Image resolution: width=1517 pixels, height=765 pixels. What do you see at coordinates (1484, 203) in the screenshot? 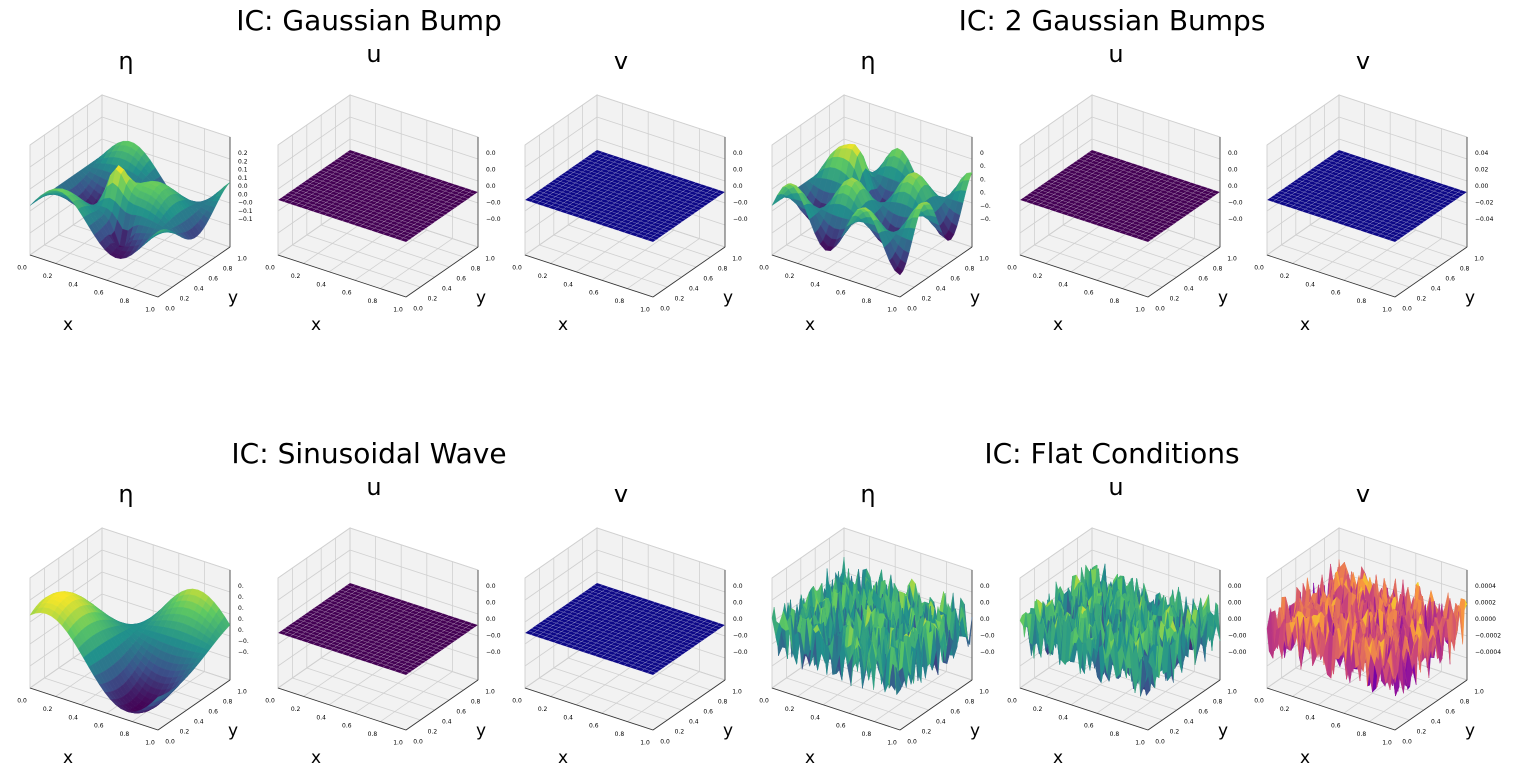
I see `z-tick-label: −0.02` at bounding box center [1484, 203].